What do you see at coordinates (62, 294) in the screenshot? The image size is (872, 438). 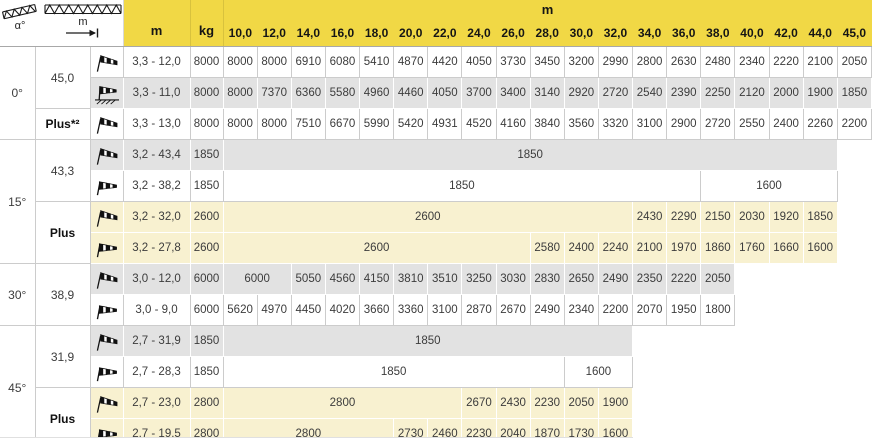 I see `boom-config-cell: 38,9` at bounding box center [62, 294].